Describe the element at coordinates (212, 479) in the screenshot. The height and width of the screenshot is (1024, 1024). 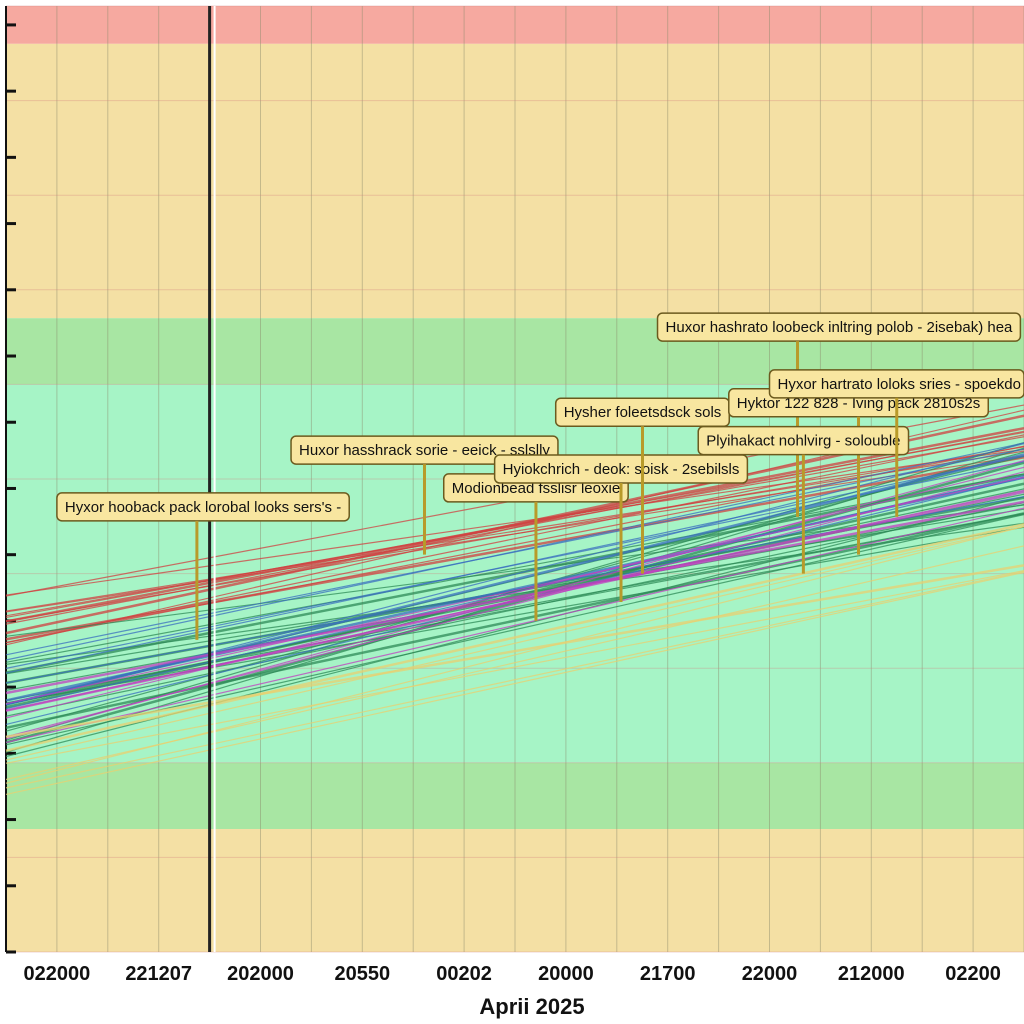
I see `vertical-marker` at that location.